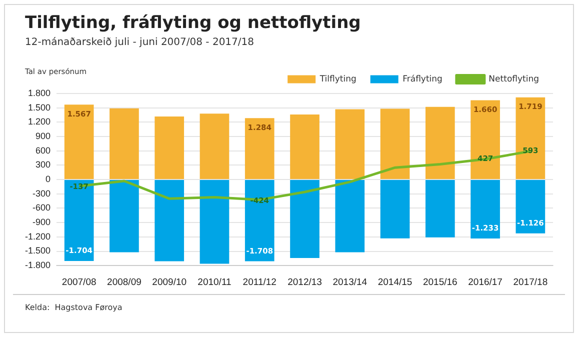 The image size is (580, 339). Describe the element at coordinates (124, 282) in the screenshot. I see `x-tick-label: 2008/09` at that location.